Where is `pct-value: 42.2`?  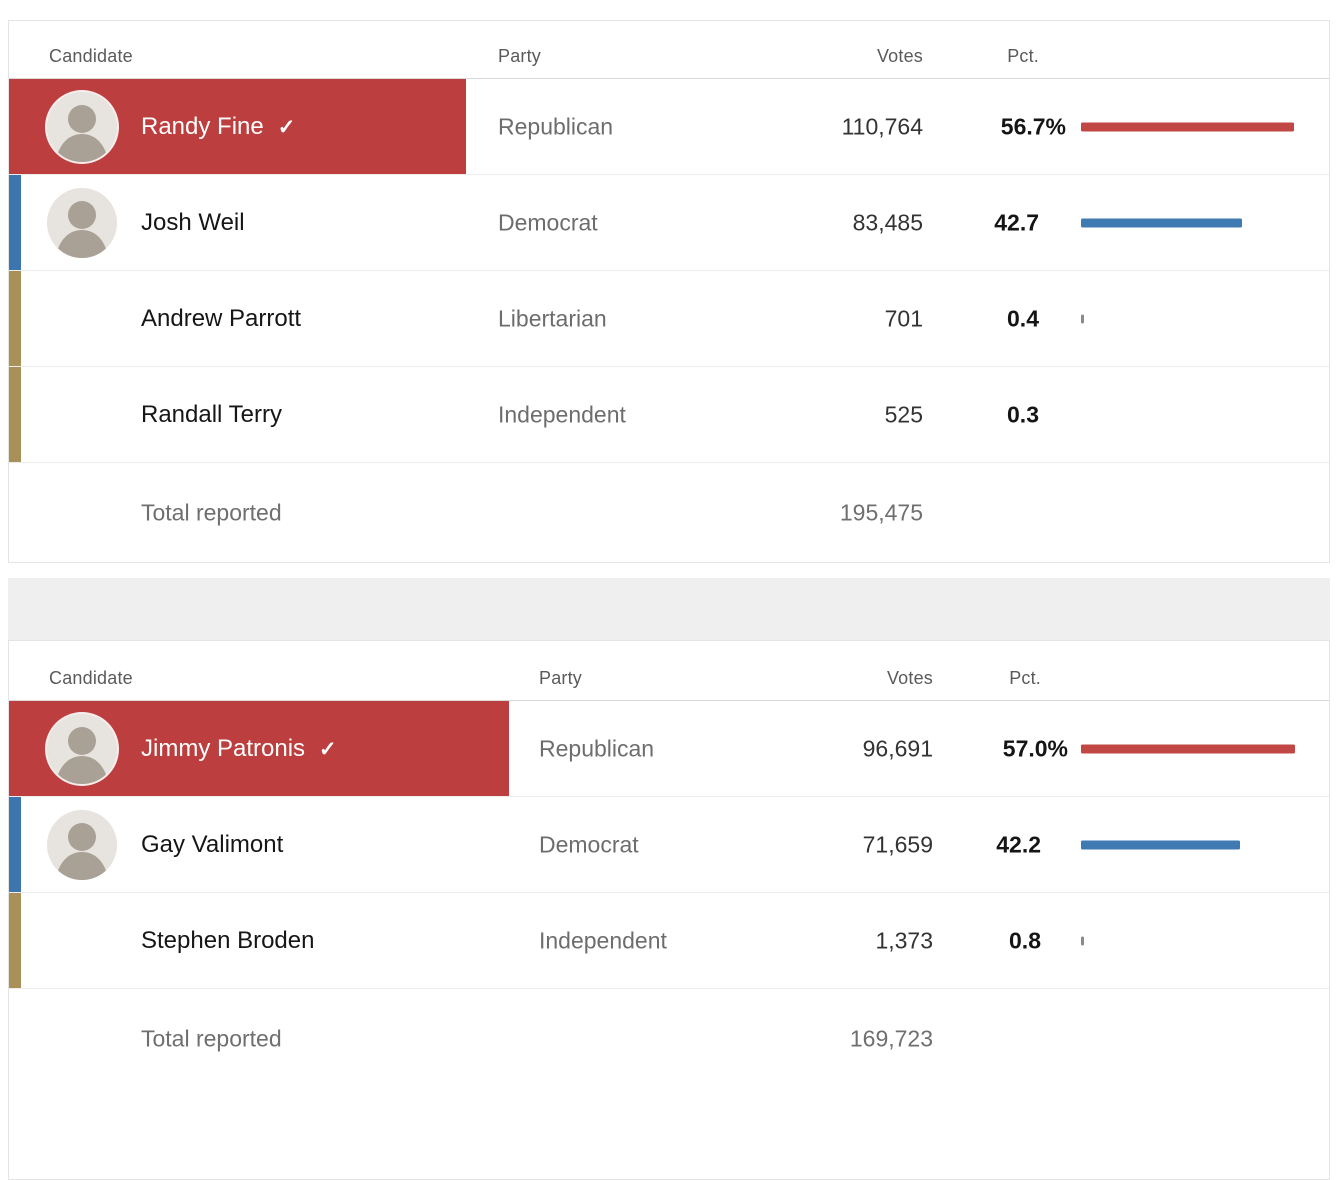
pct-value: 42.2 is located at coordinates (1018, 844).